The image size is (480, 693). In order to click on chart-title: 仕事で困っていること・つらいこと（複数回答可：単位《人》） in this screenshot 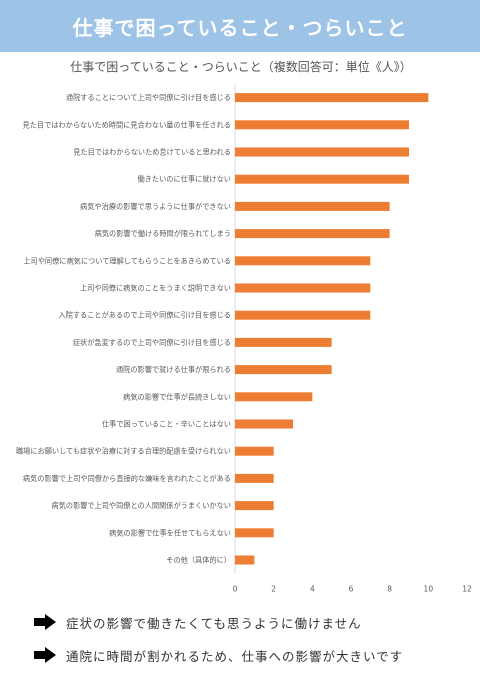, I will do `click(241, 67)`.